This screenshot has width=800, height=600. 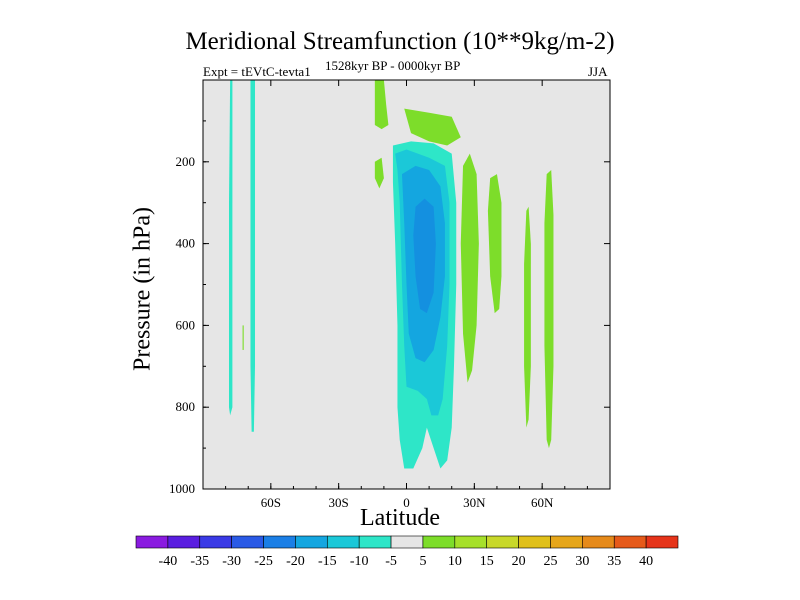 What do you see at coordinates (406, 502) in the screenshot?
I see `x-tick-label: 0` at bounding box center [406, 502].